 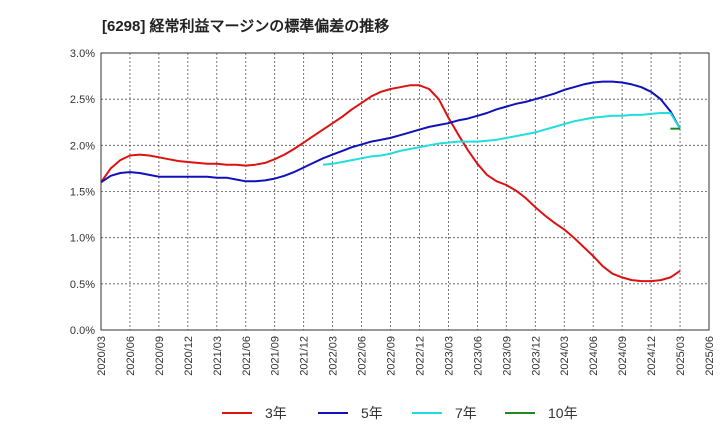 I want to click on x-tick-label: 2023/06, so click(x=478, y=356).